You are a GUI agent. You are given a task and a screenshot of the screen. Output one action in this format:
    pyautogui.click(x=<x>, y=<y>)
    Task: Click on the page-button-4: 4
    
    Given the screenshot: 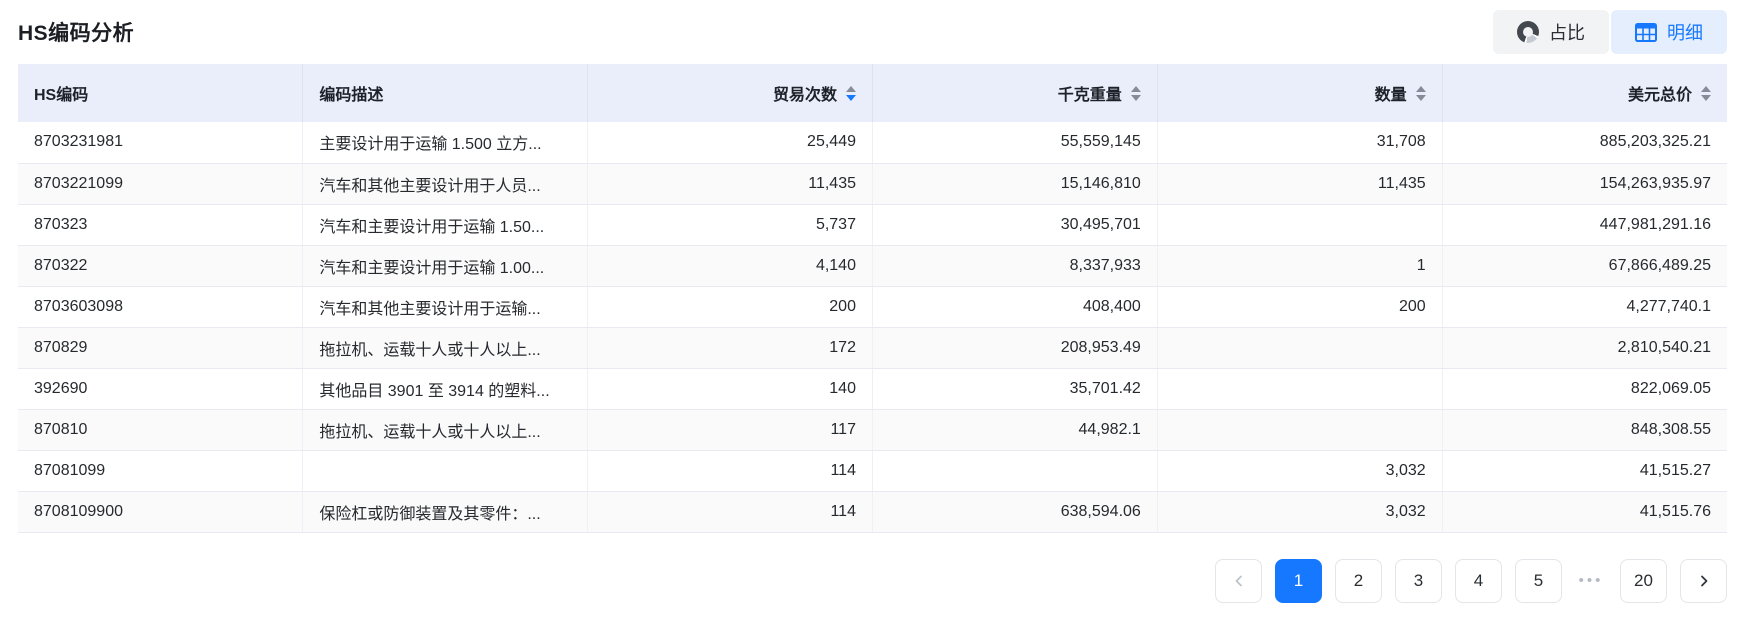 What is the action you would take?
    pyautogui.click(x=1478, y=580)
    